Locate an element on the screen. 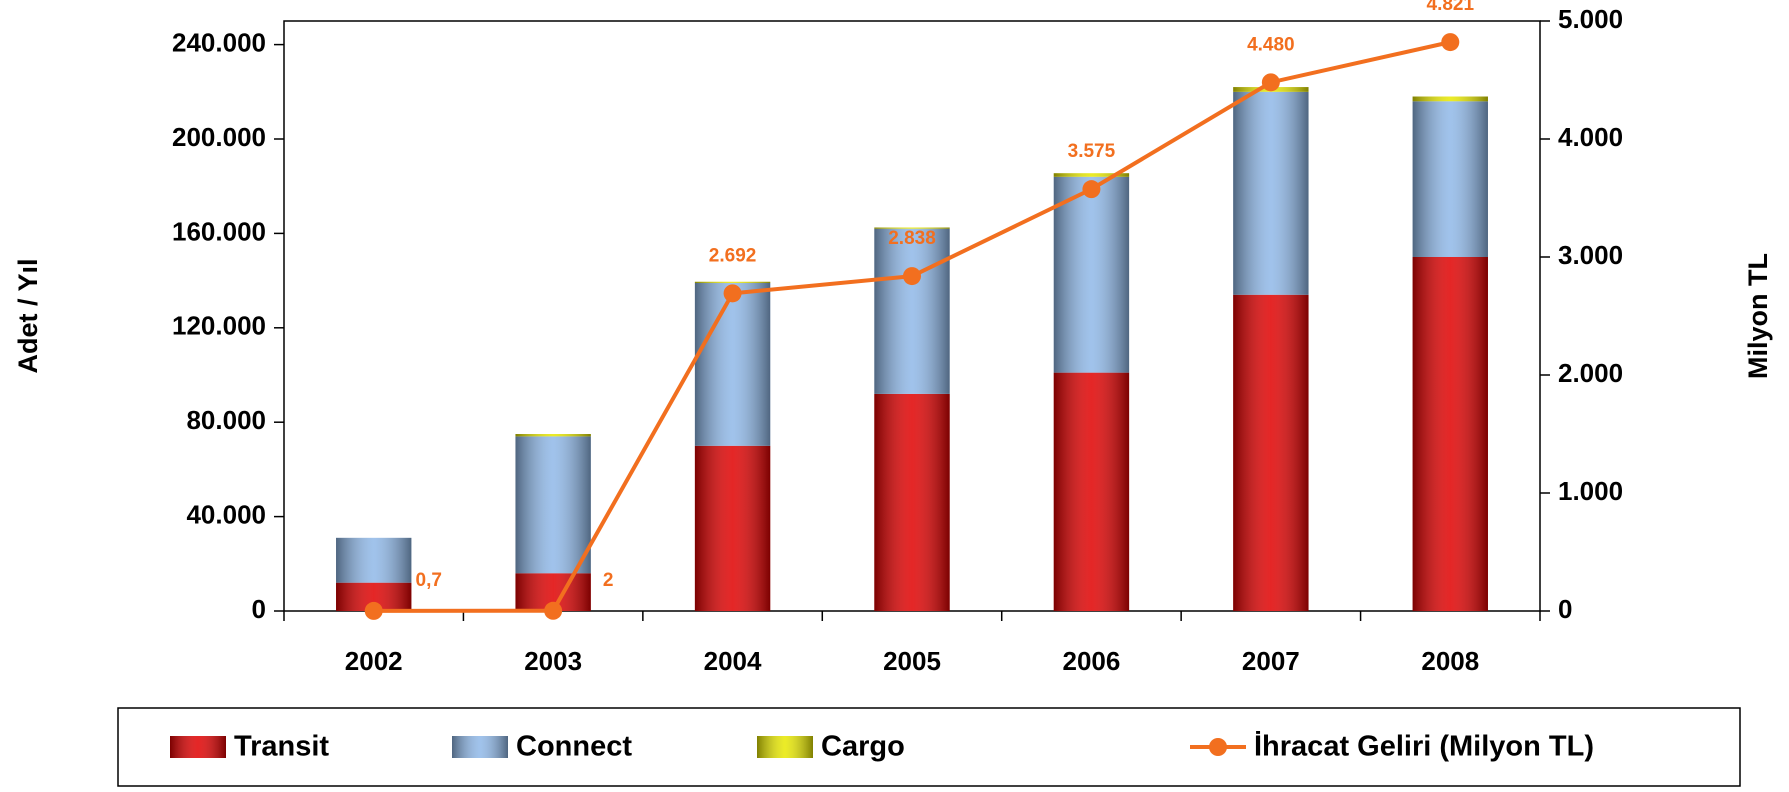  x-tick-label: 2003 is located at coordinates (553, 661).